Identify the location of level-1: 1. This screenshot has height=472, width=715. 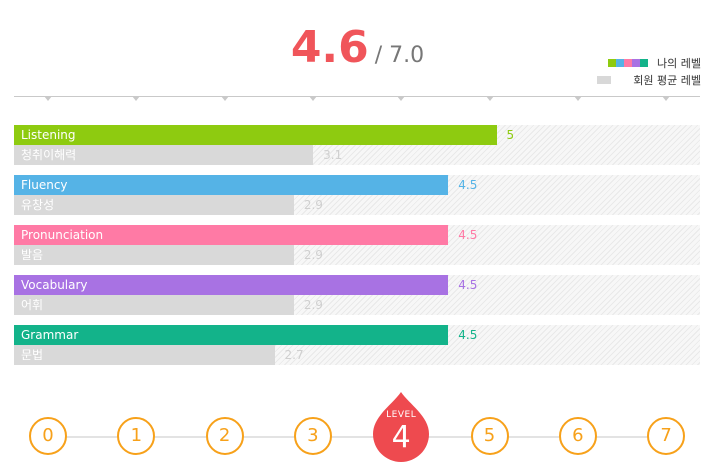
(136, 436).